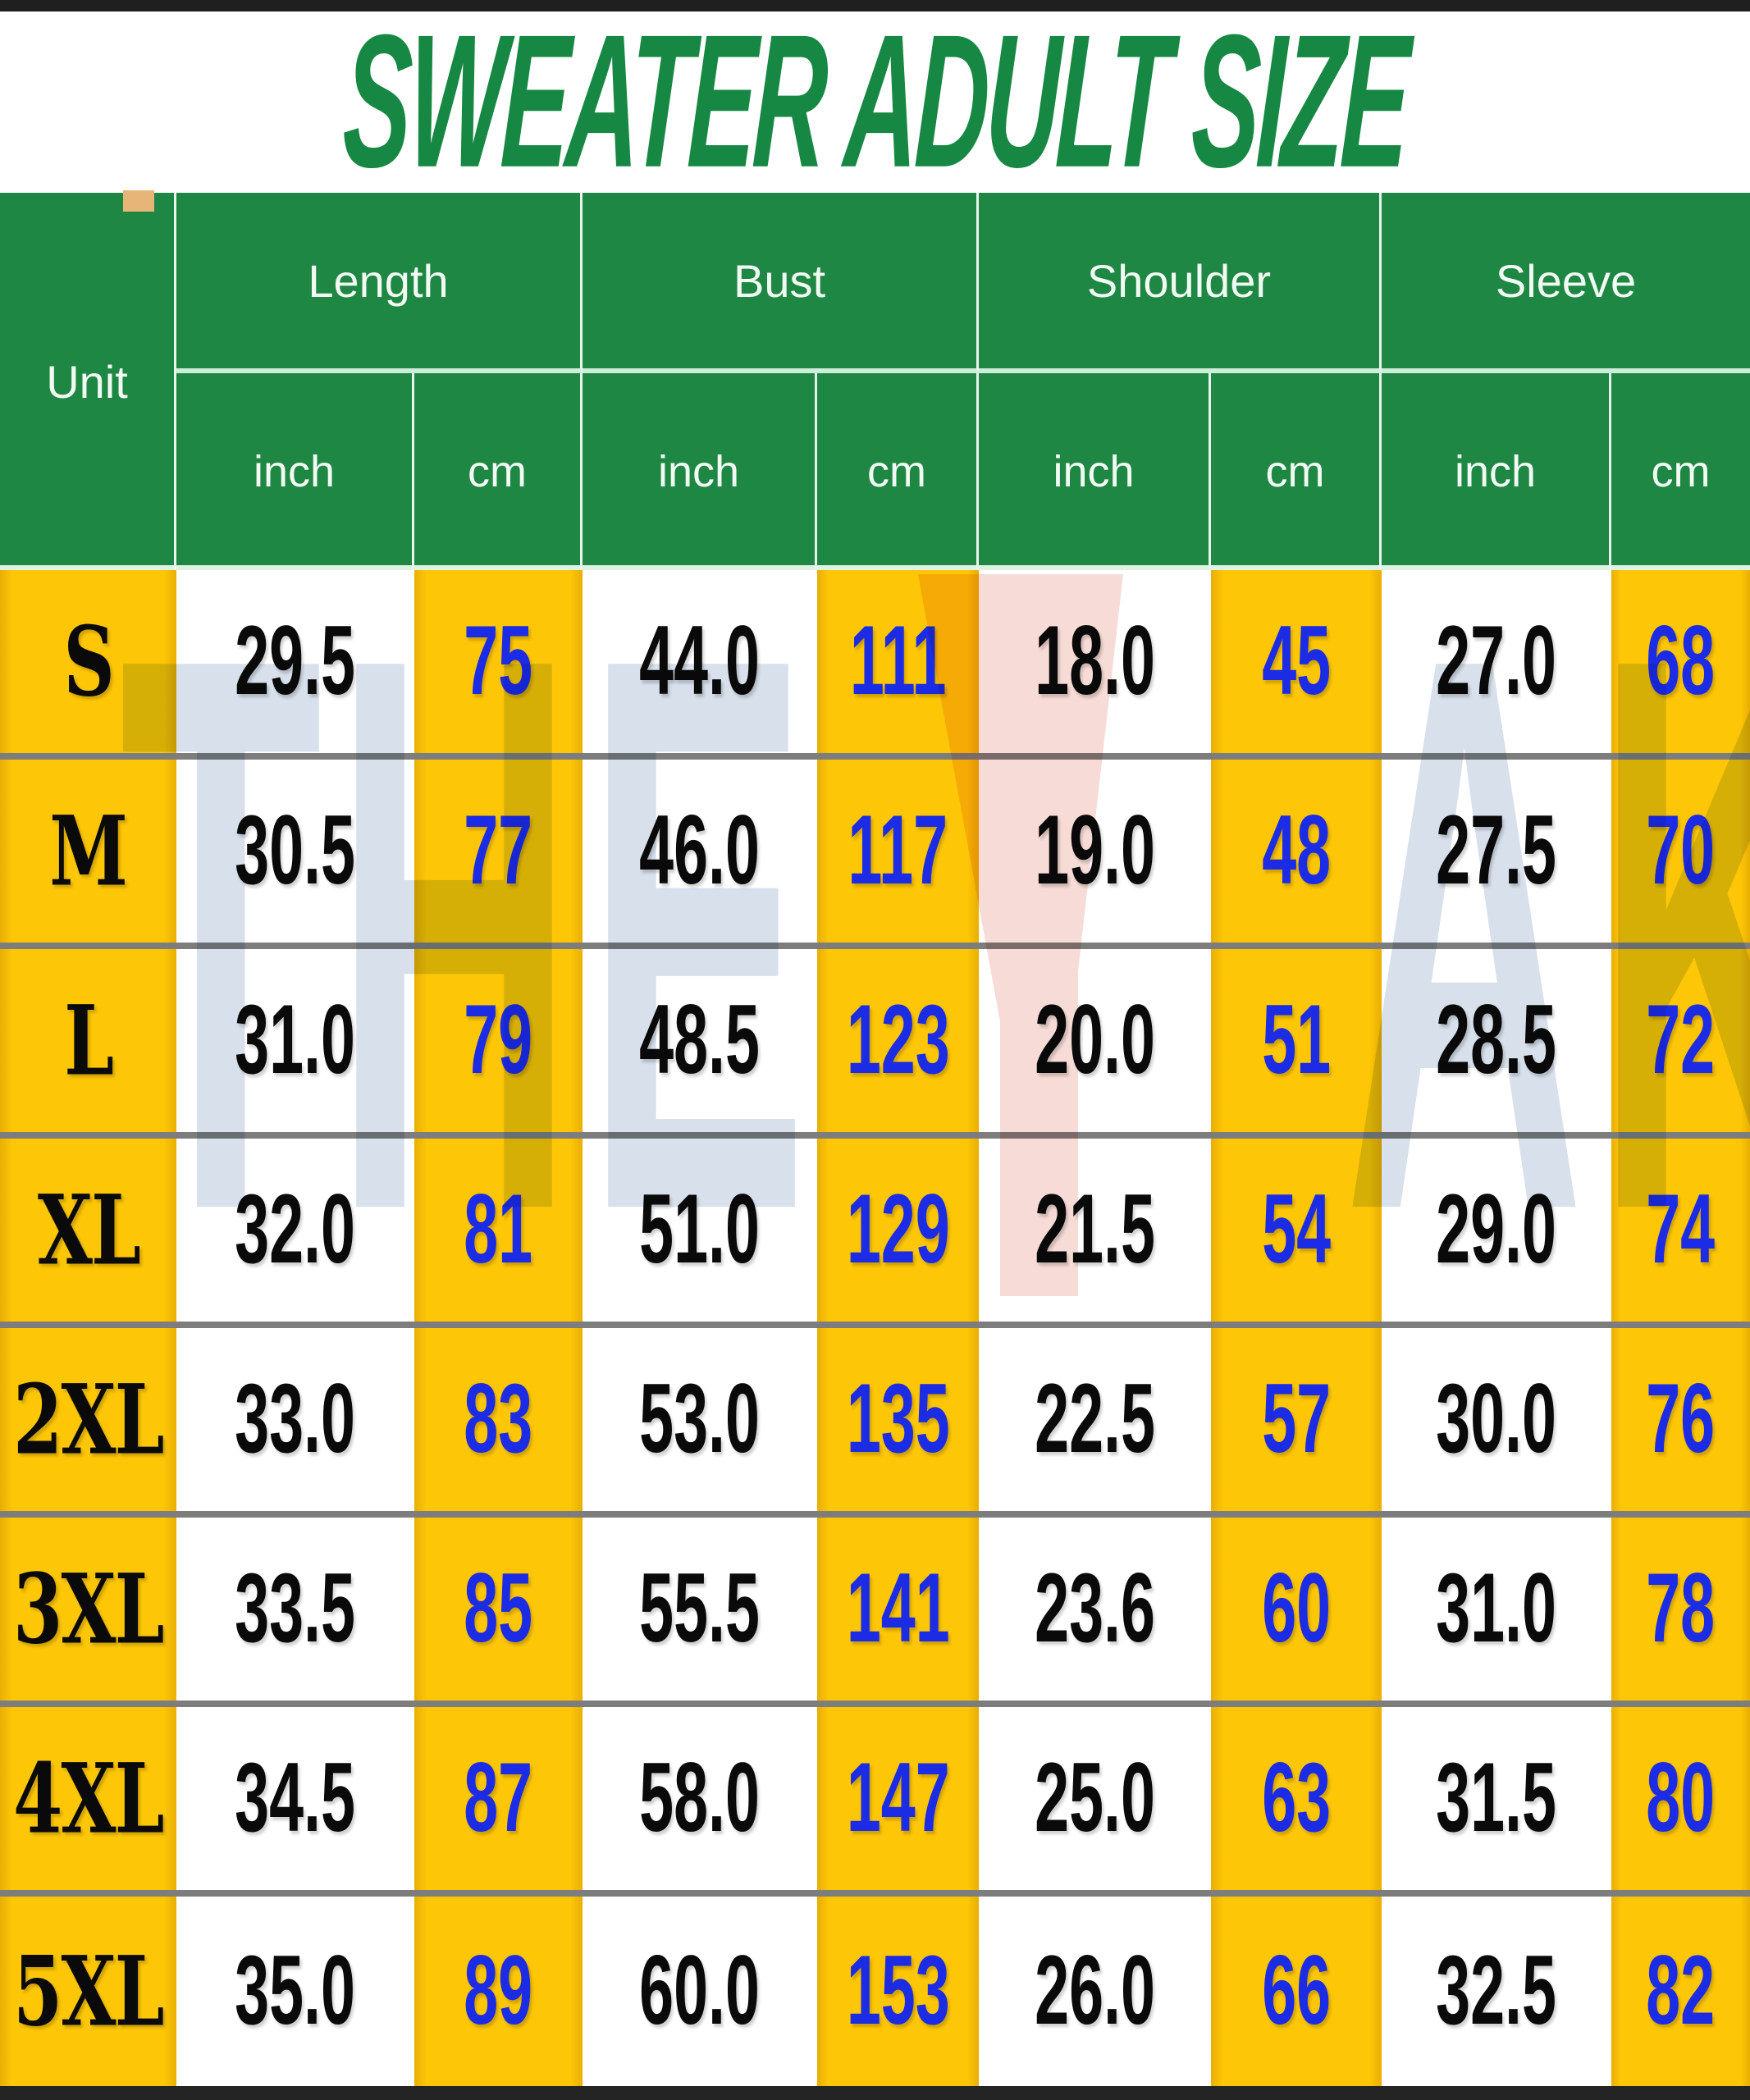  What do you see at coordinates (1095, 1230) in the screenshot?
I see `inch-value-cell: 21.5` at bounding box center [1095, 1230].